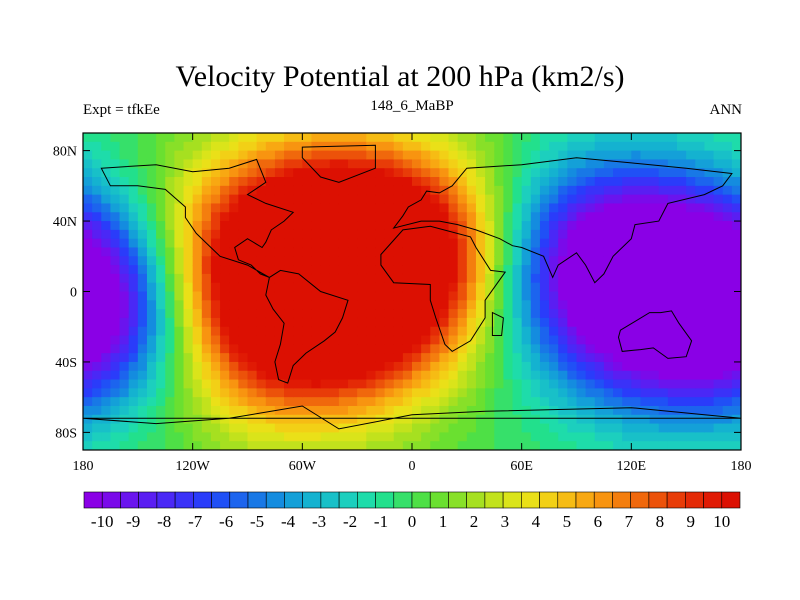  Describe the element at coordinates (319, 521) in the screenshot. I see `colorbar-label: -3` at that location.